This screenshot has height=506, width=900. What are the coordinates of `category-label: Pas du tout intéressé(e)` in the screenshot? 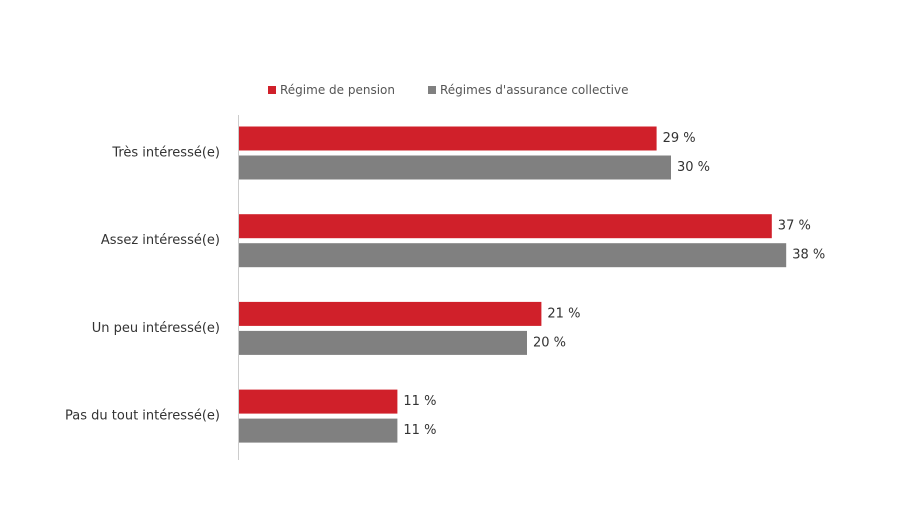 It's located at (142, 416).